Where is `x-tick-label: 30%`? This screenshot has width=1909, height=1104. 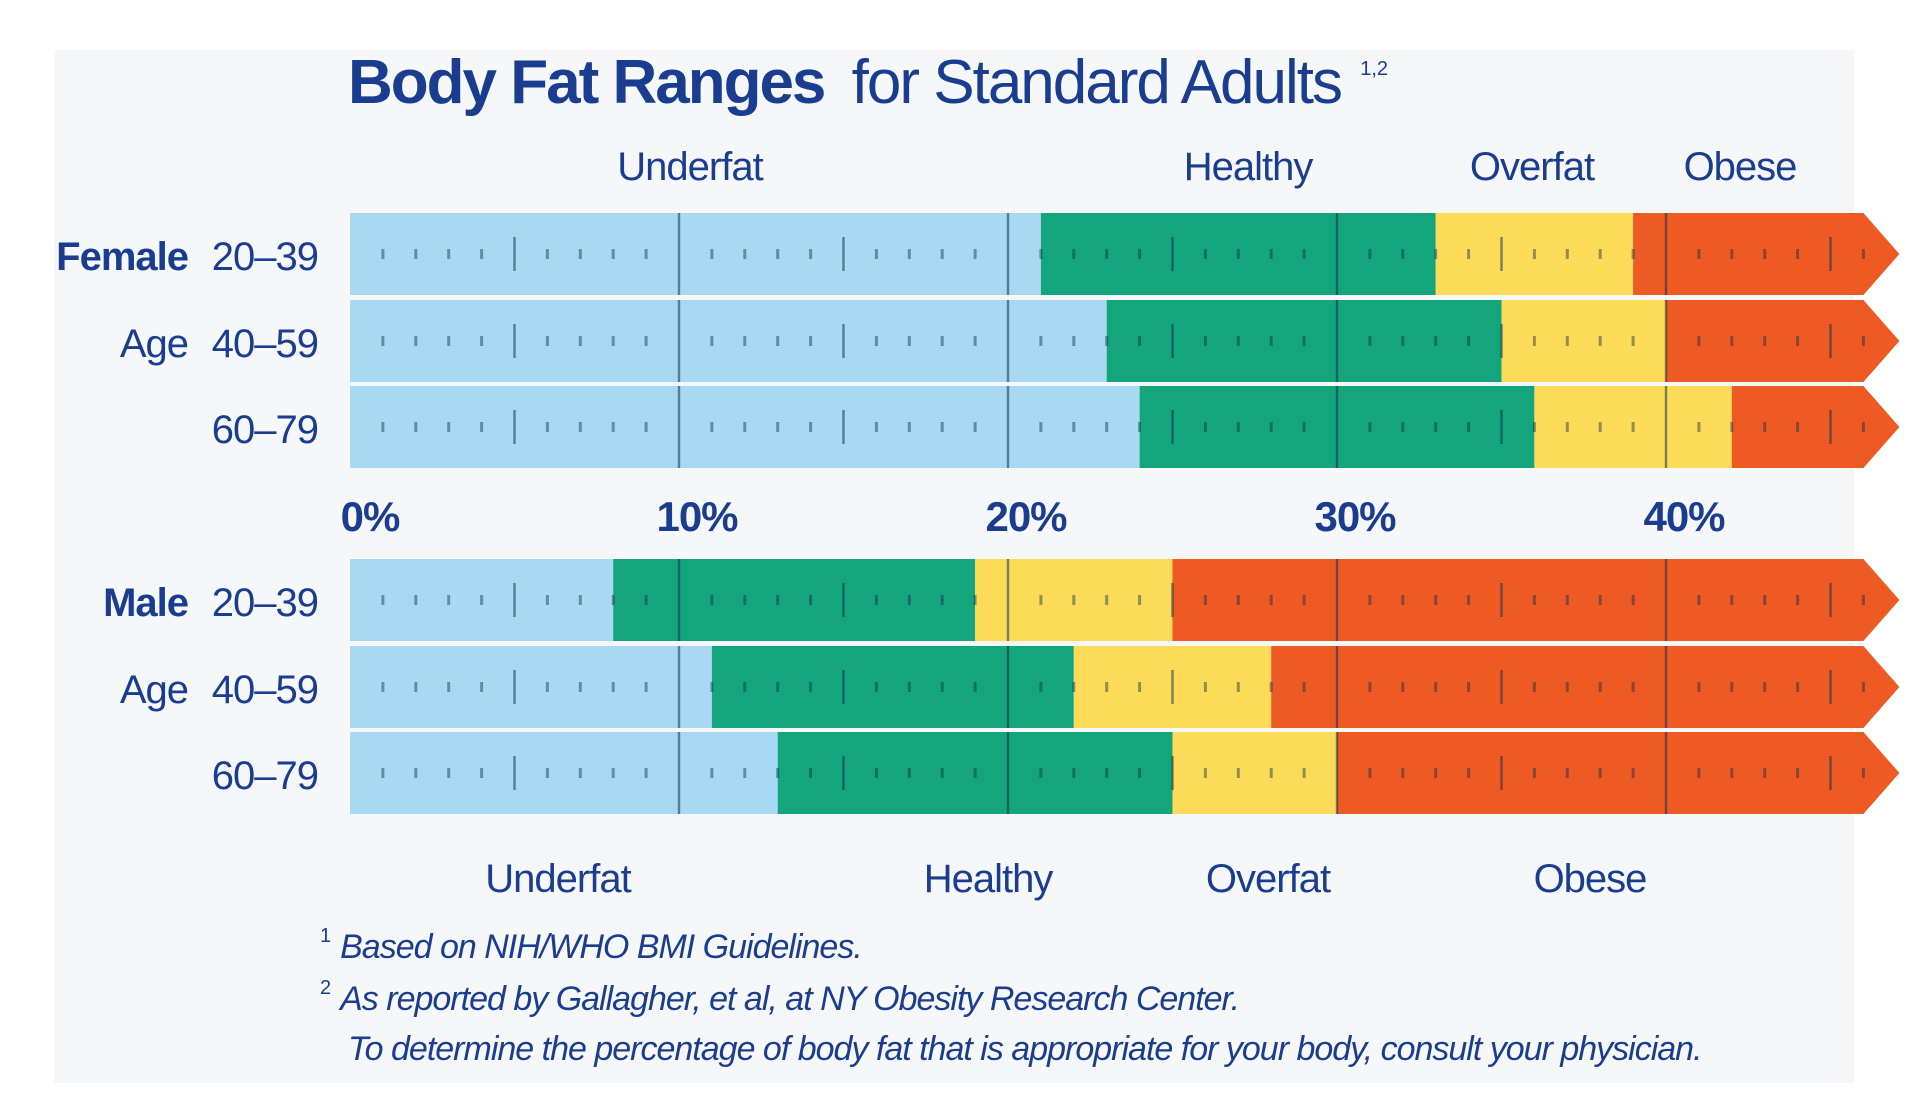
x-tick-label: 30% is located at coordinates (1355, 516).